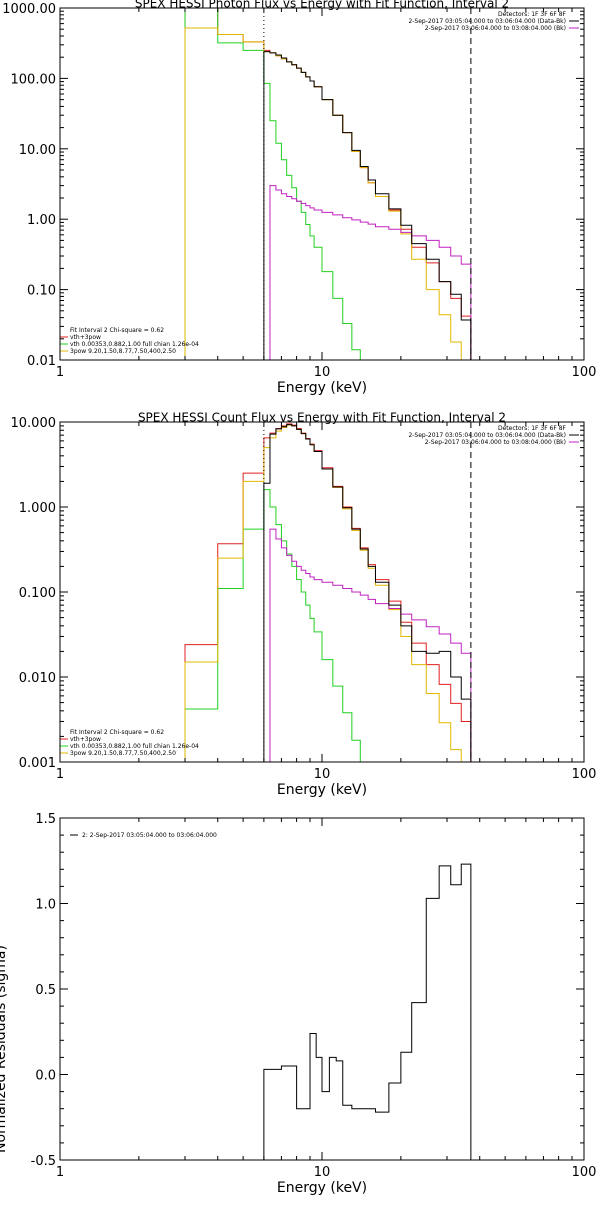  What do you see at coordinates (584, 774) in the screenshot?
I see `count-flux-xtick-label: 100` at bounding box center [584, 774].